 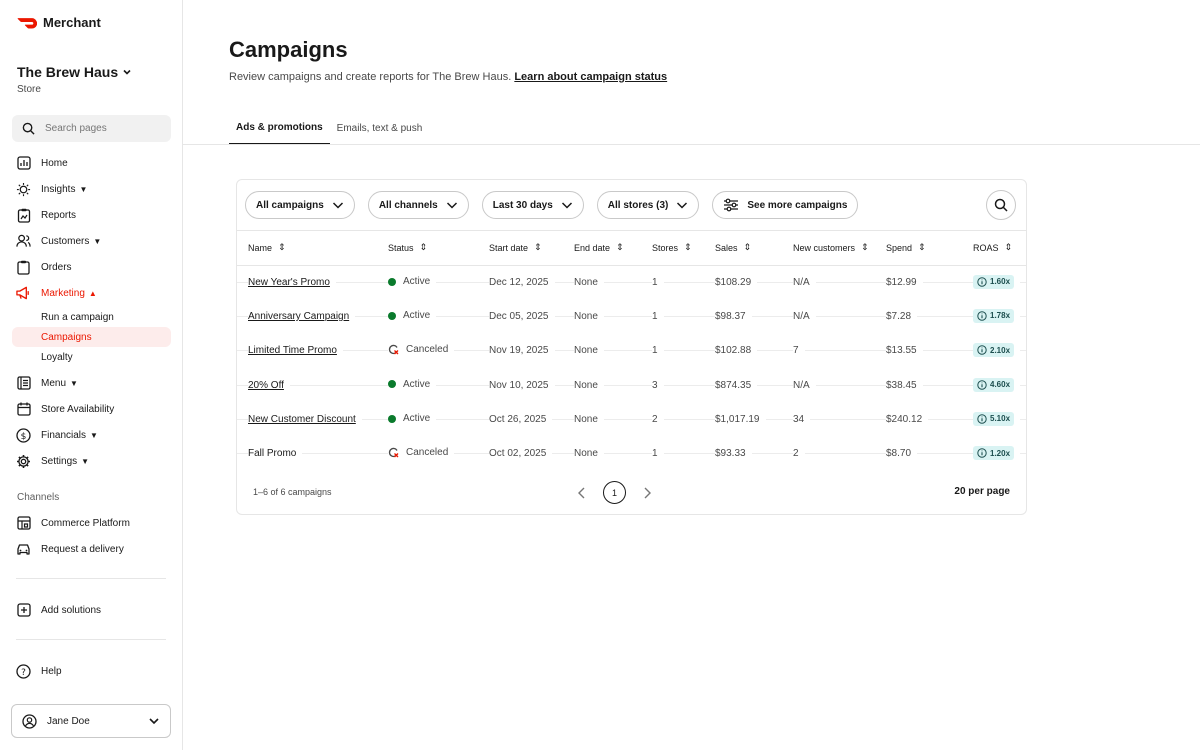 I want to click on filter-stores: All stores (3), so click(x=648, y=205).